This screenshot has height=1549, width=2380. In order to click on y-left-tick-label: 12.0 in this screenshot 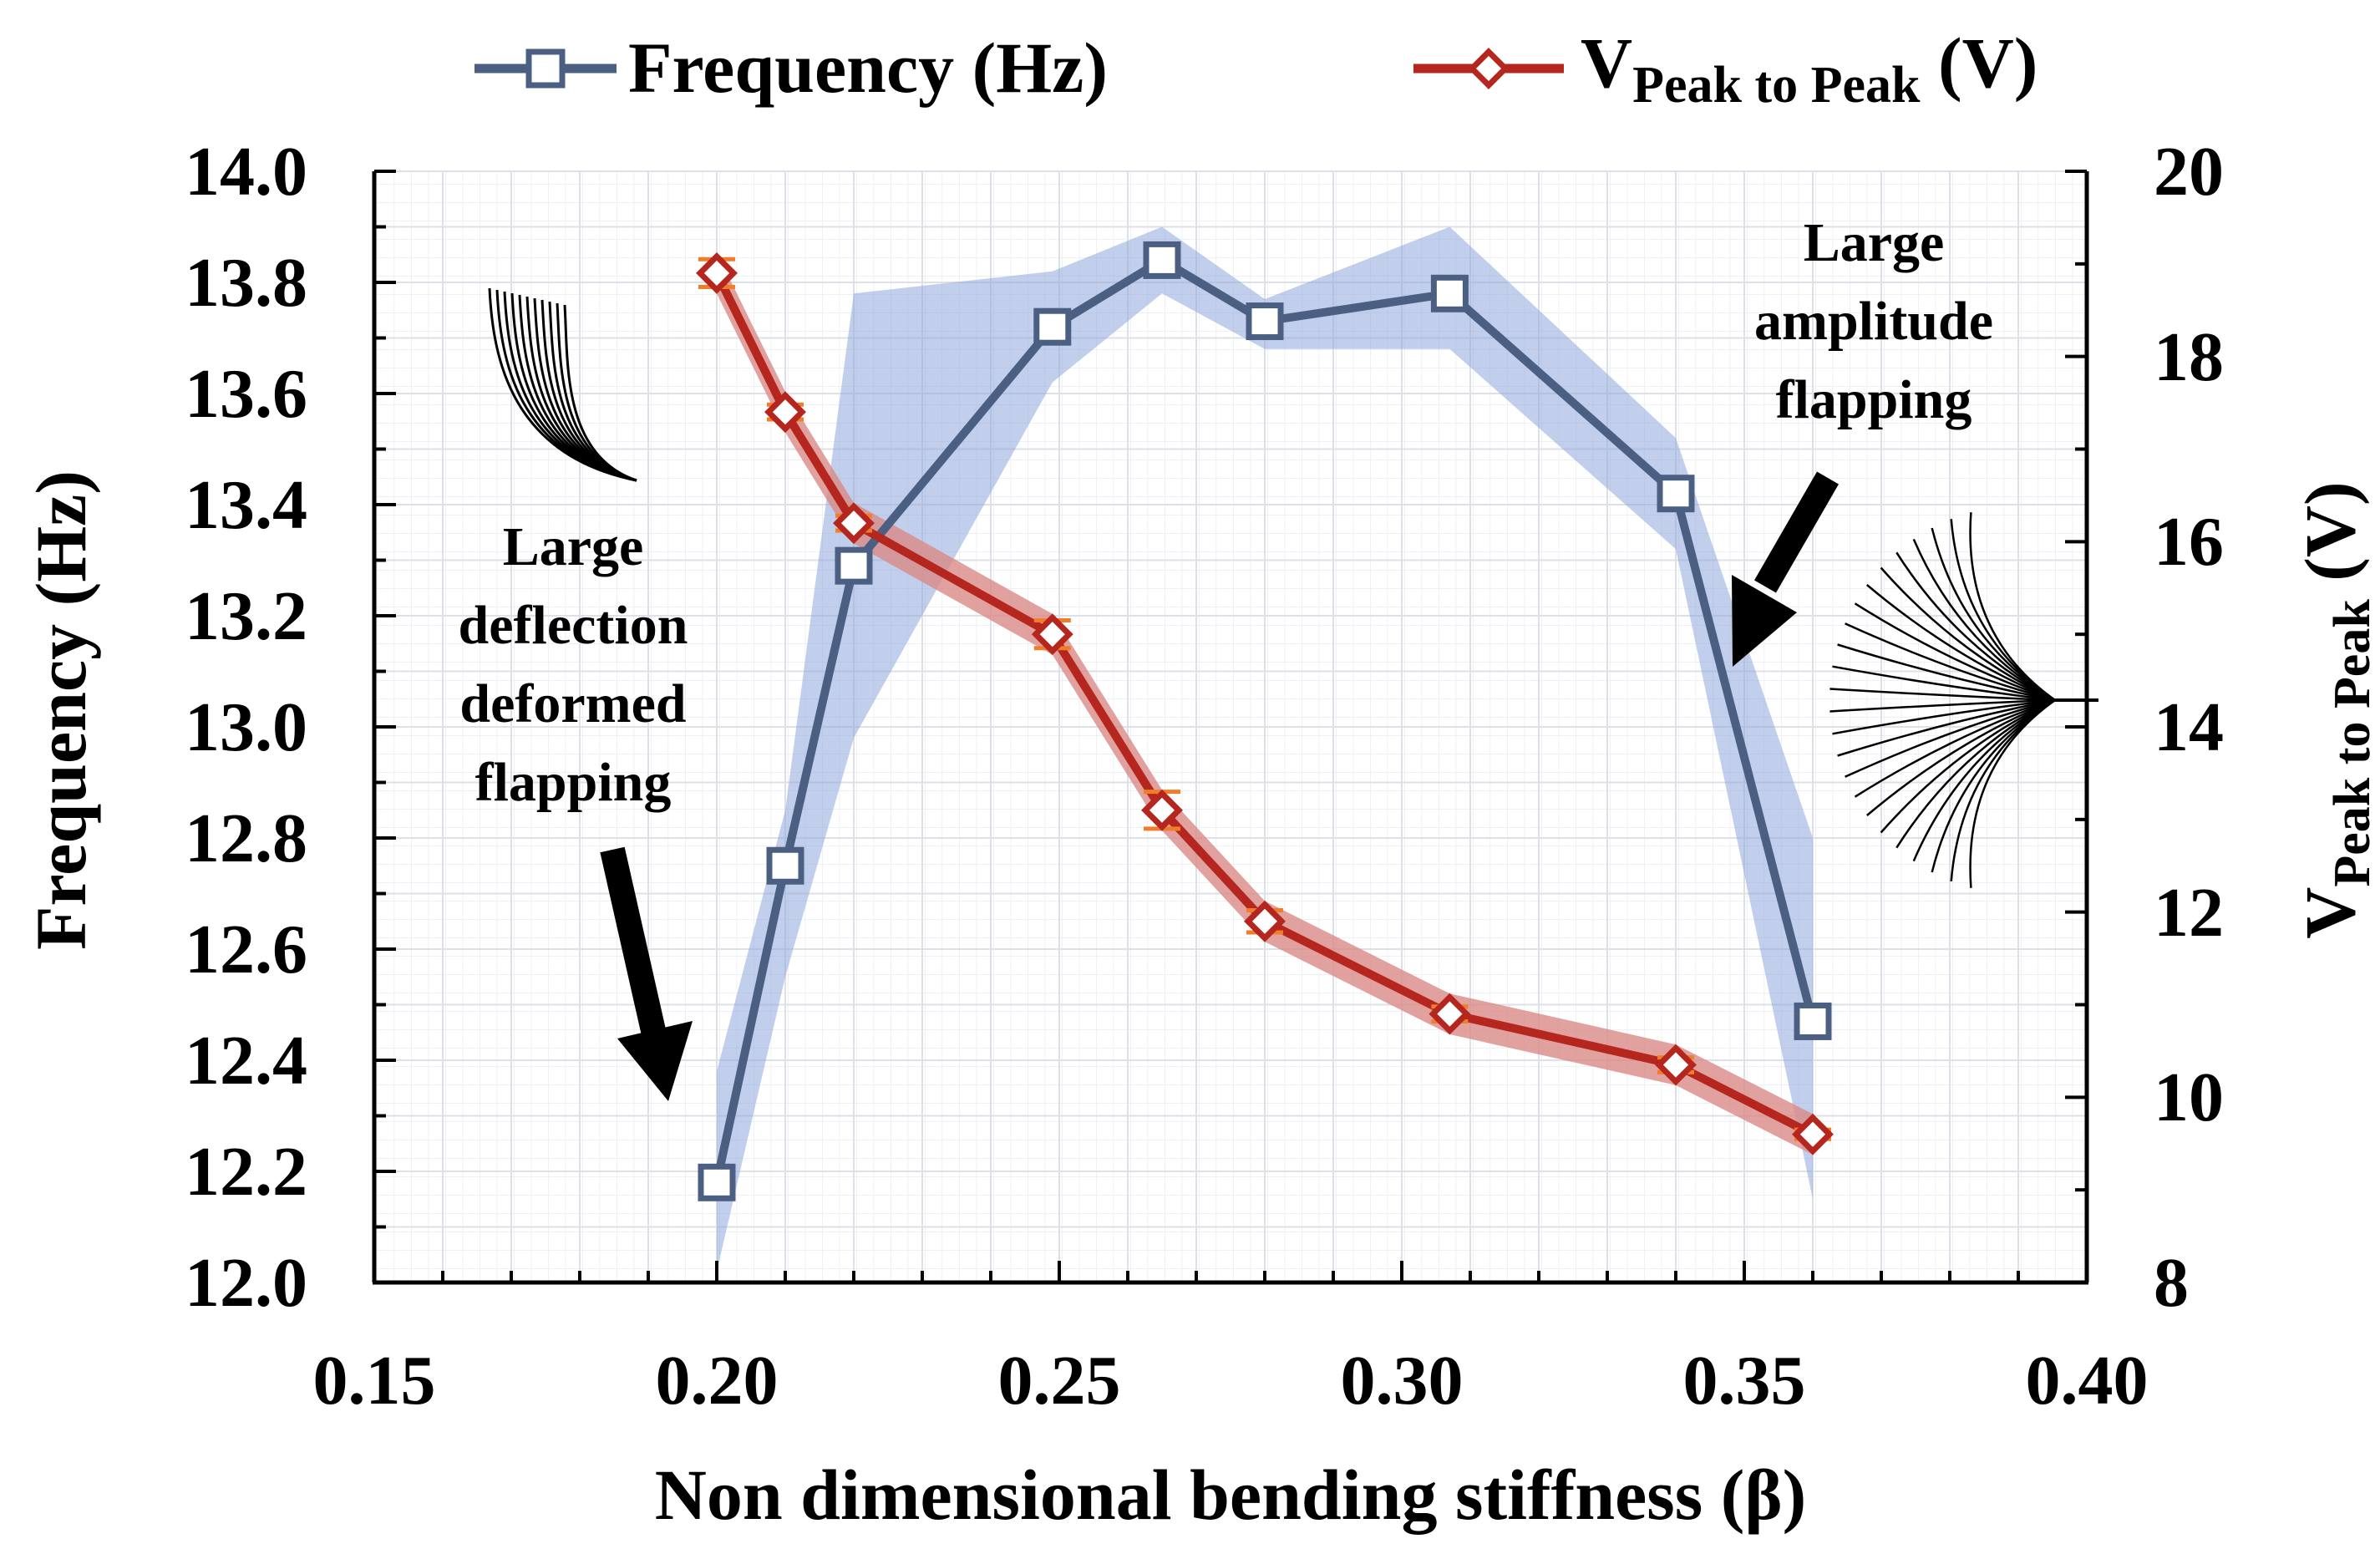, I will do `click(246, 1283)`.